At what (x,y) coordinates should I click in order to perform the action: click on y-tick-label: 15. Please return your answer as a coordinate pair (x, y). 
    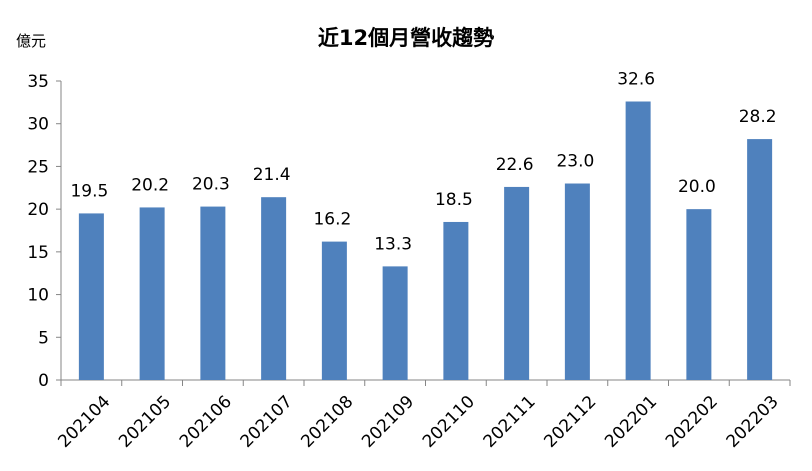
    Looking at the image, I should click on (38, 253).